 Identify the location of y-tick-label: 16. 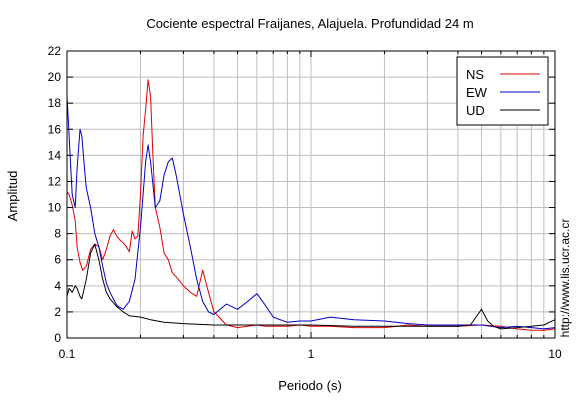
(55, 129).